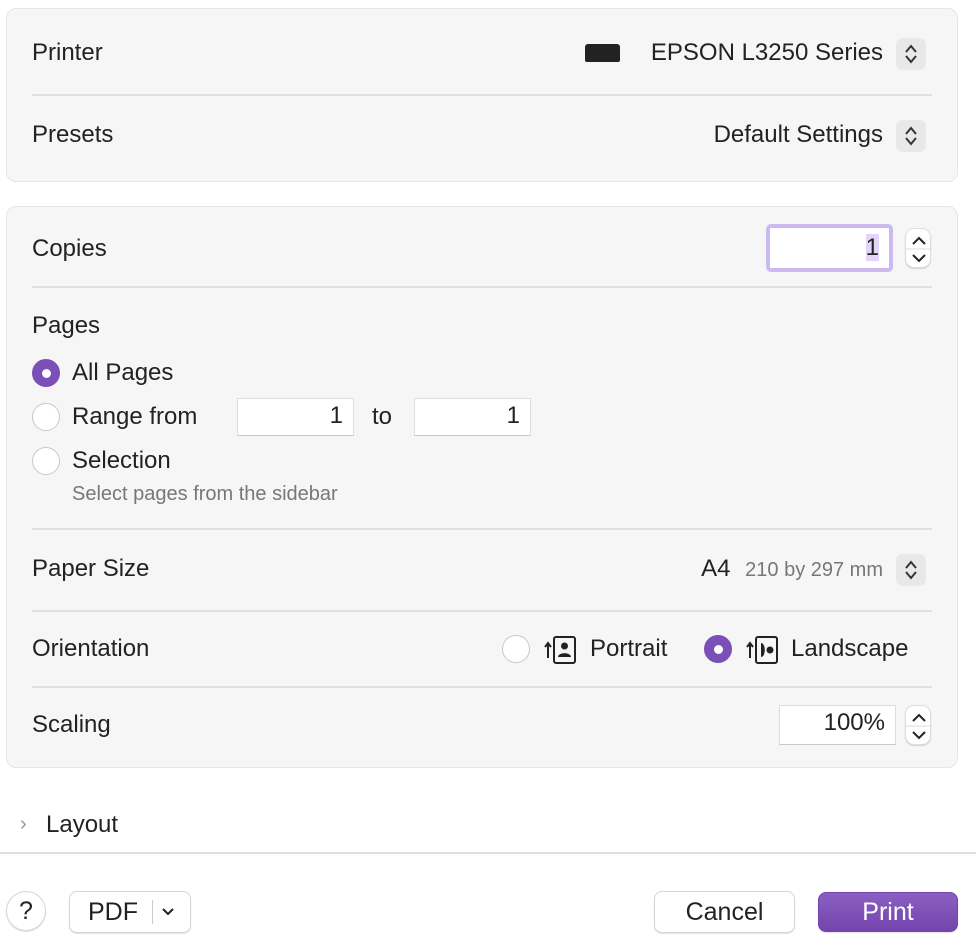  Describe the element at coordinates (46, 373) in the screenshot. I see `all-pages-radio` at that location.